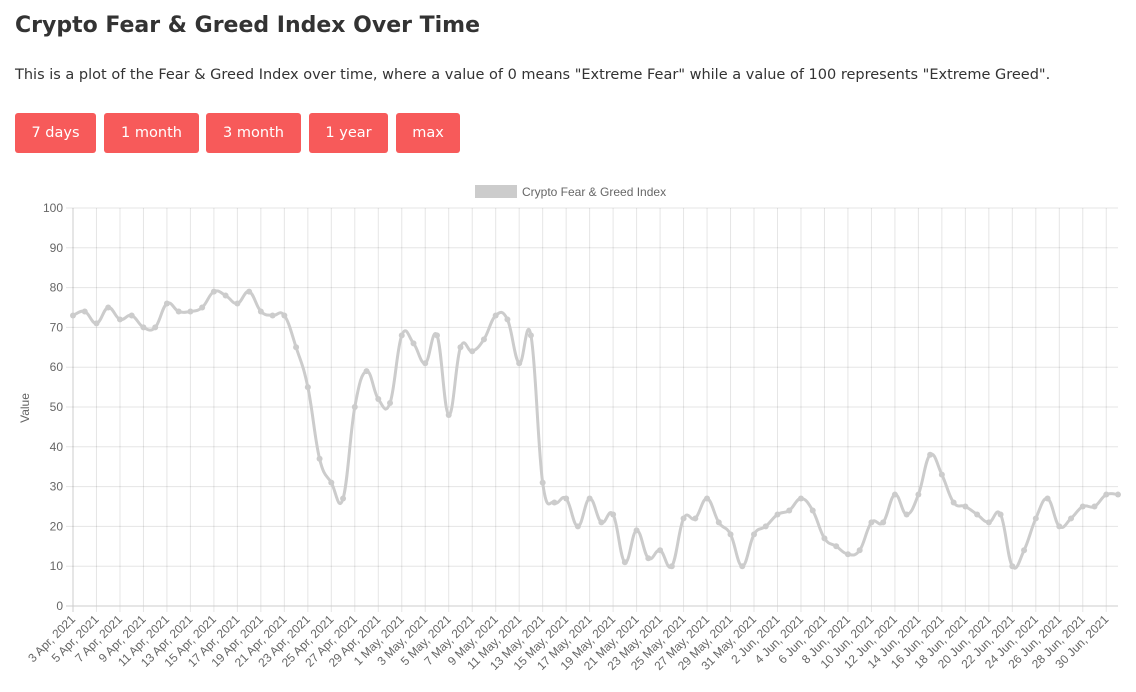  What do you see at coordinates (57, 447) in the screenshot?
I see `y-tick-label: 40` at bounding box center [57, 447].